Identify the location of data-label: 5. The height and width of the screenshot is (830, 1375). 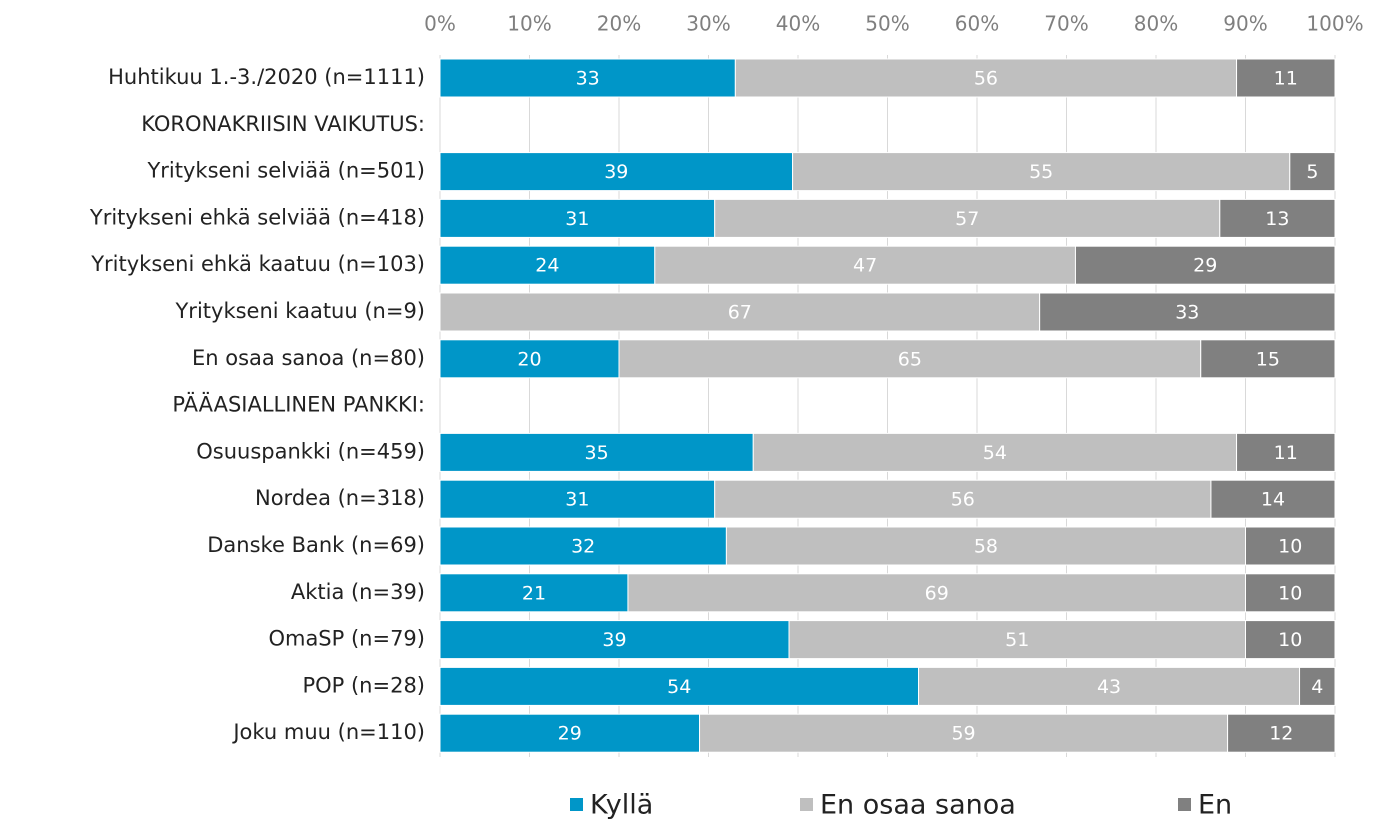
(1312, 172).